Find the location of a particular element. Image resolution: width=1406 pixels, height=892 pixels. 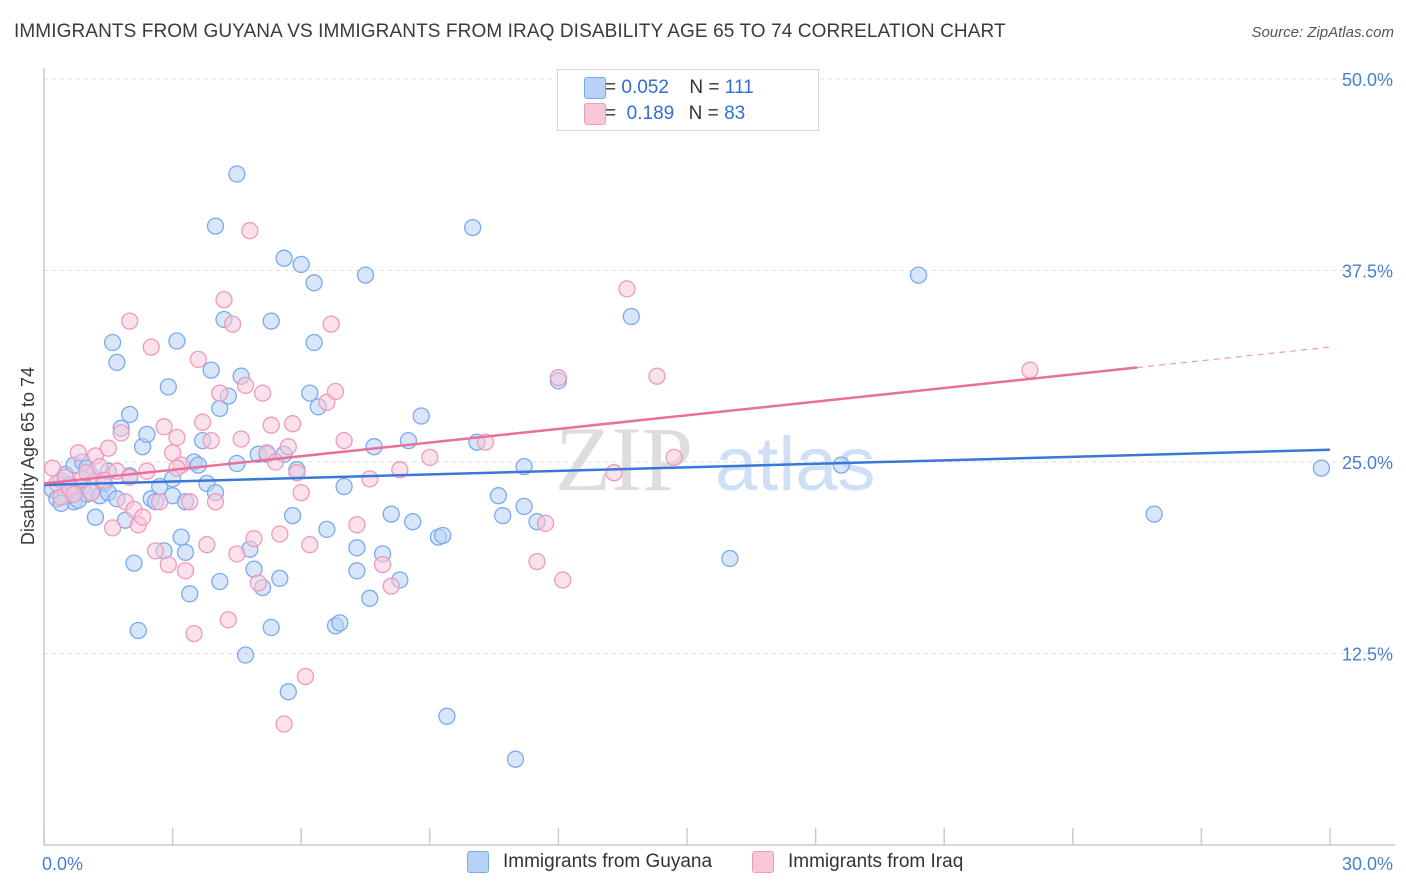

bottom-legend-guyana: Immigrants from Guyana is located at coordinates (589, 862).